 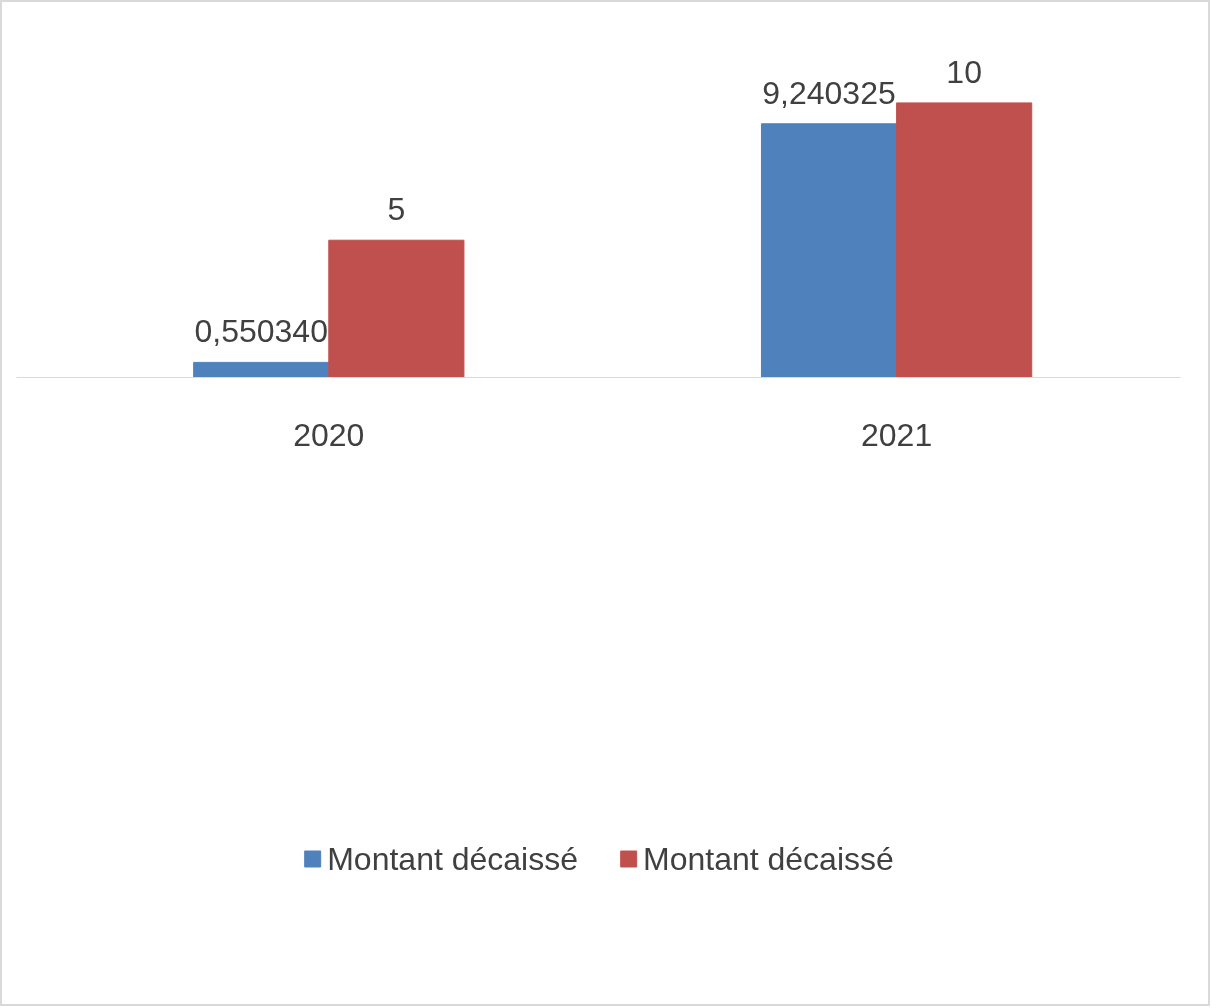 What do you see at coordinates (829, 92) in the screenshot?
I see `data-label: 9,240325` at bounding box center [829, 92].